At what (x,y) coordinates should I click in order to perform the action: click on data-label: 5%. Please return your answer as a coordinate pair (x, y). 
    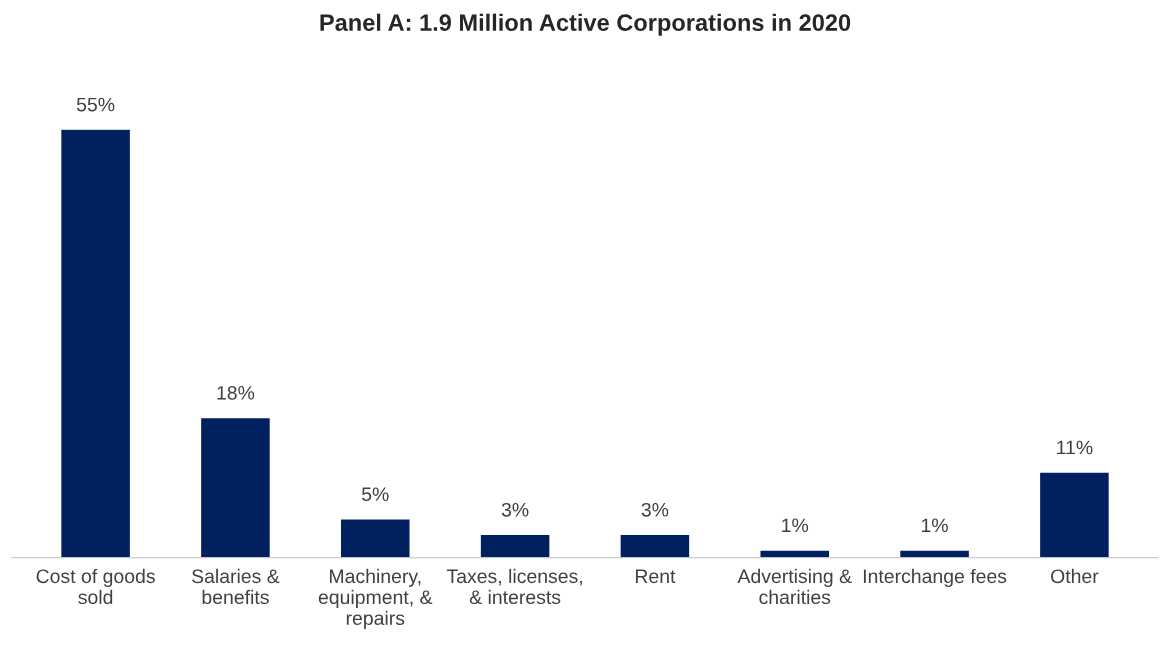
    Looking at the image, I should click on (375, 494).